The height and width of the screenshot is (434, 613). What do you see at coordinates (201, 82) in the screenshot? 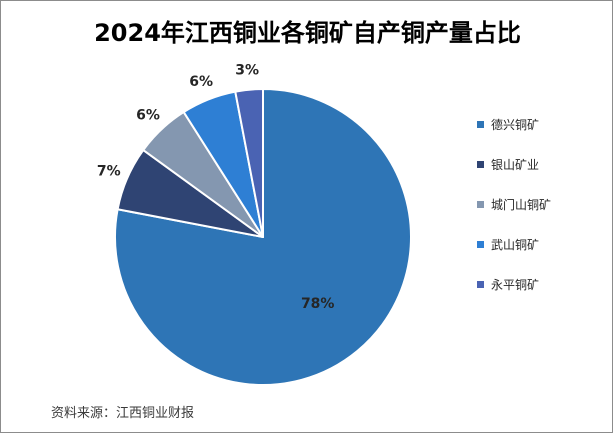
I see `pie-data-label-4: 6%` at bounding box center [201, 82].